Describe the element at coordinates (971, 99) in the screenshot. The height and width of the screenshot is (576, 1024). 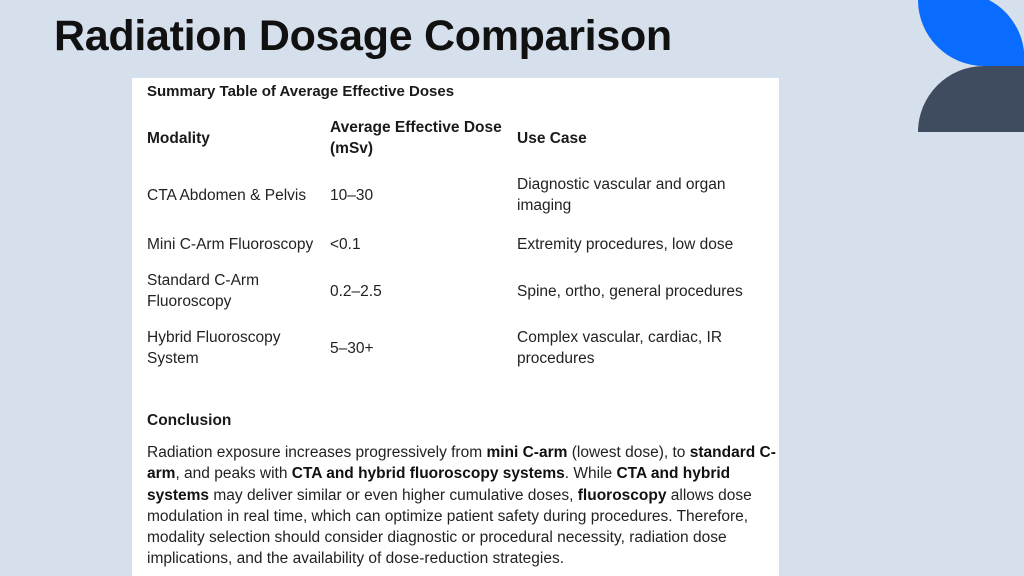
I see `slate-quarter-shape` at that location.